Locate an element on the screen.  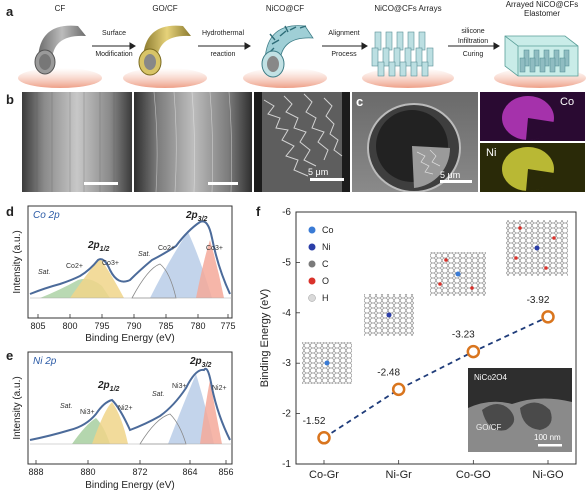
sem-image-cross-section: 5 μm is located at coordinates (415, 142).